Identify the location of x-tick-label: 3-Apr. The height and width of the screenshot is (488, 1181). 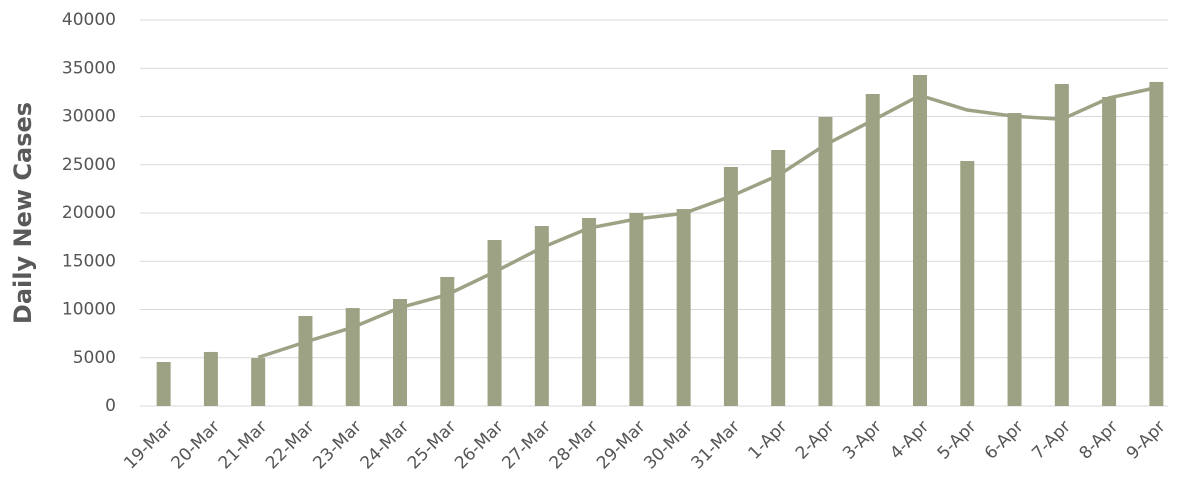
(862, 440).